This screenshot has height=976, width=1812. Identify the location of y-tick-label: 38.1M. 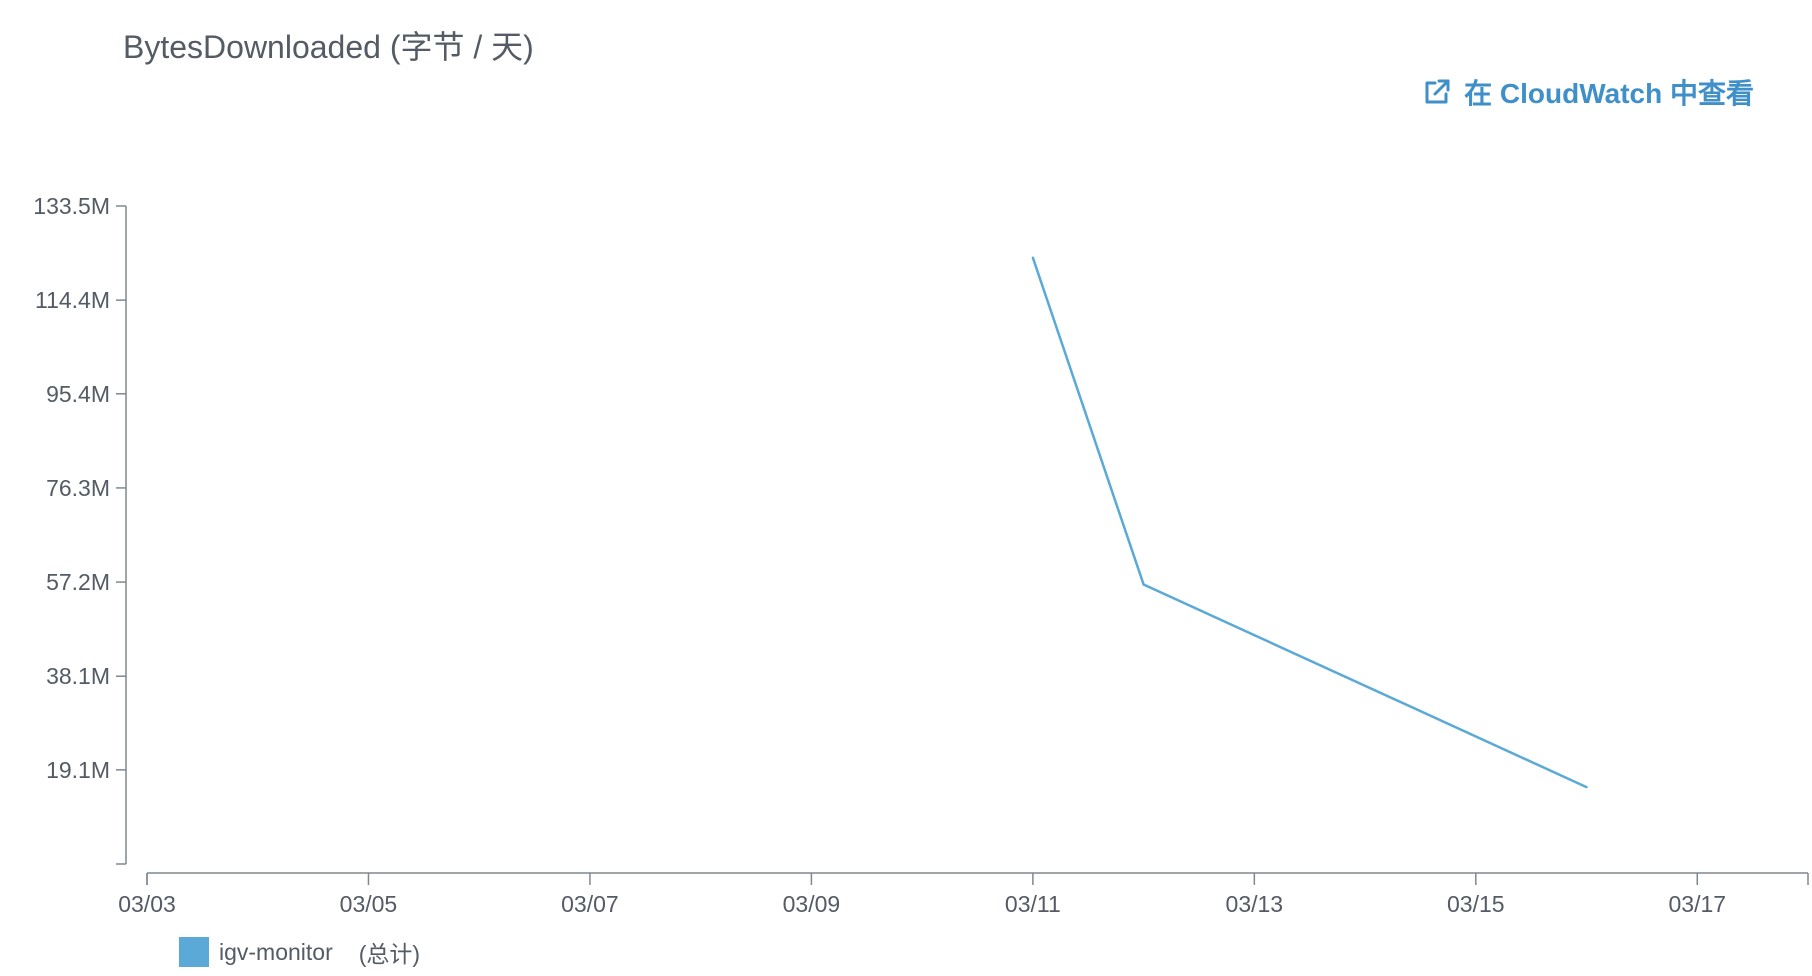
(78, 676).